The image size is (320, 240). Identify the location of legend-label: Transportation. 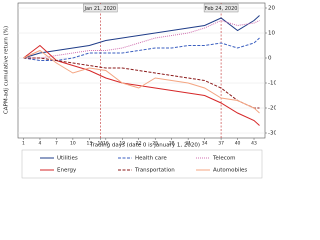
(154, 171).